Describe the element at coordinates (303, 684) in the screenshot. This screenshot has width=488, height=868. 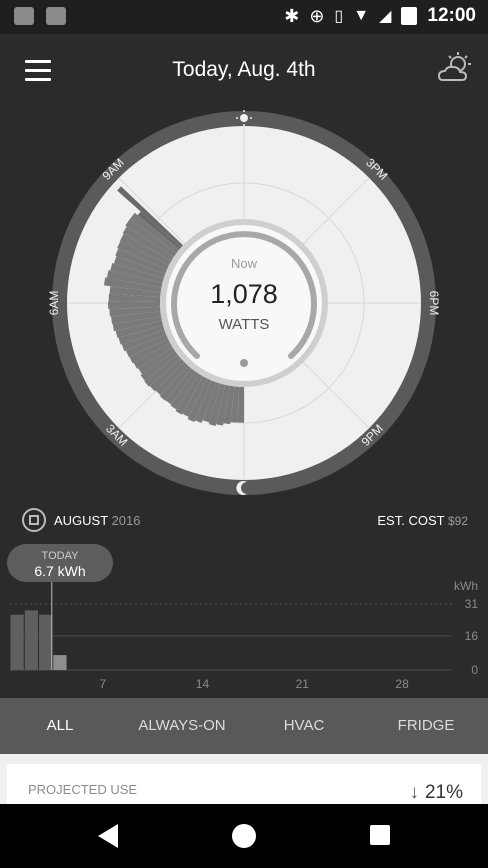
I see `chart-x-tick-label: 21` at that location.